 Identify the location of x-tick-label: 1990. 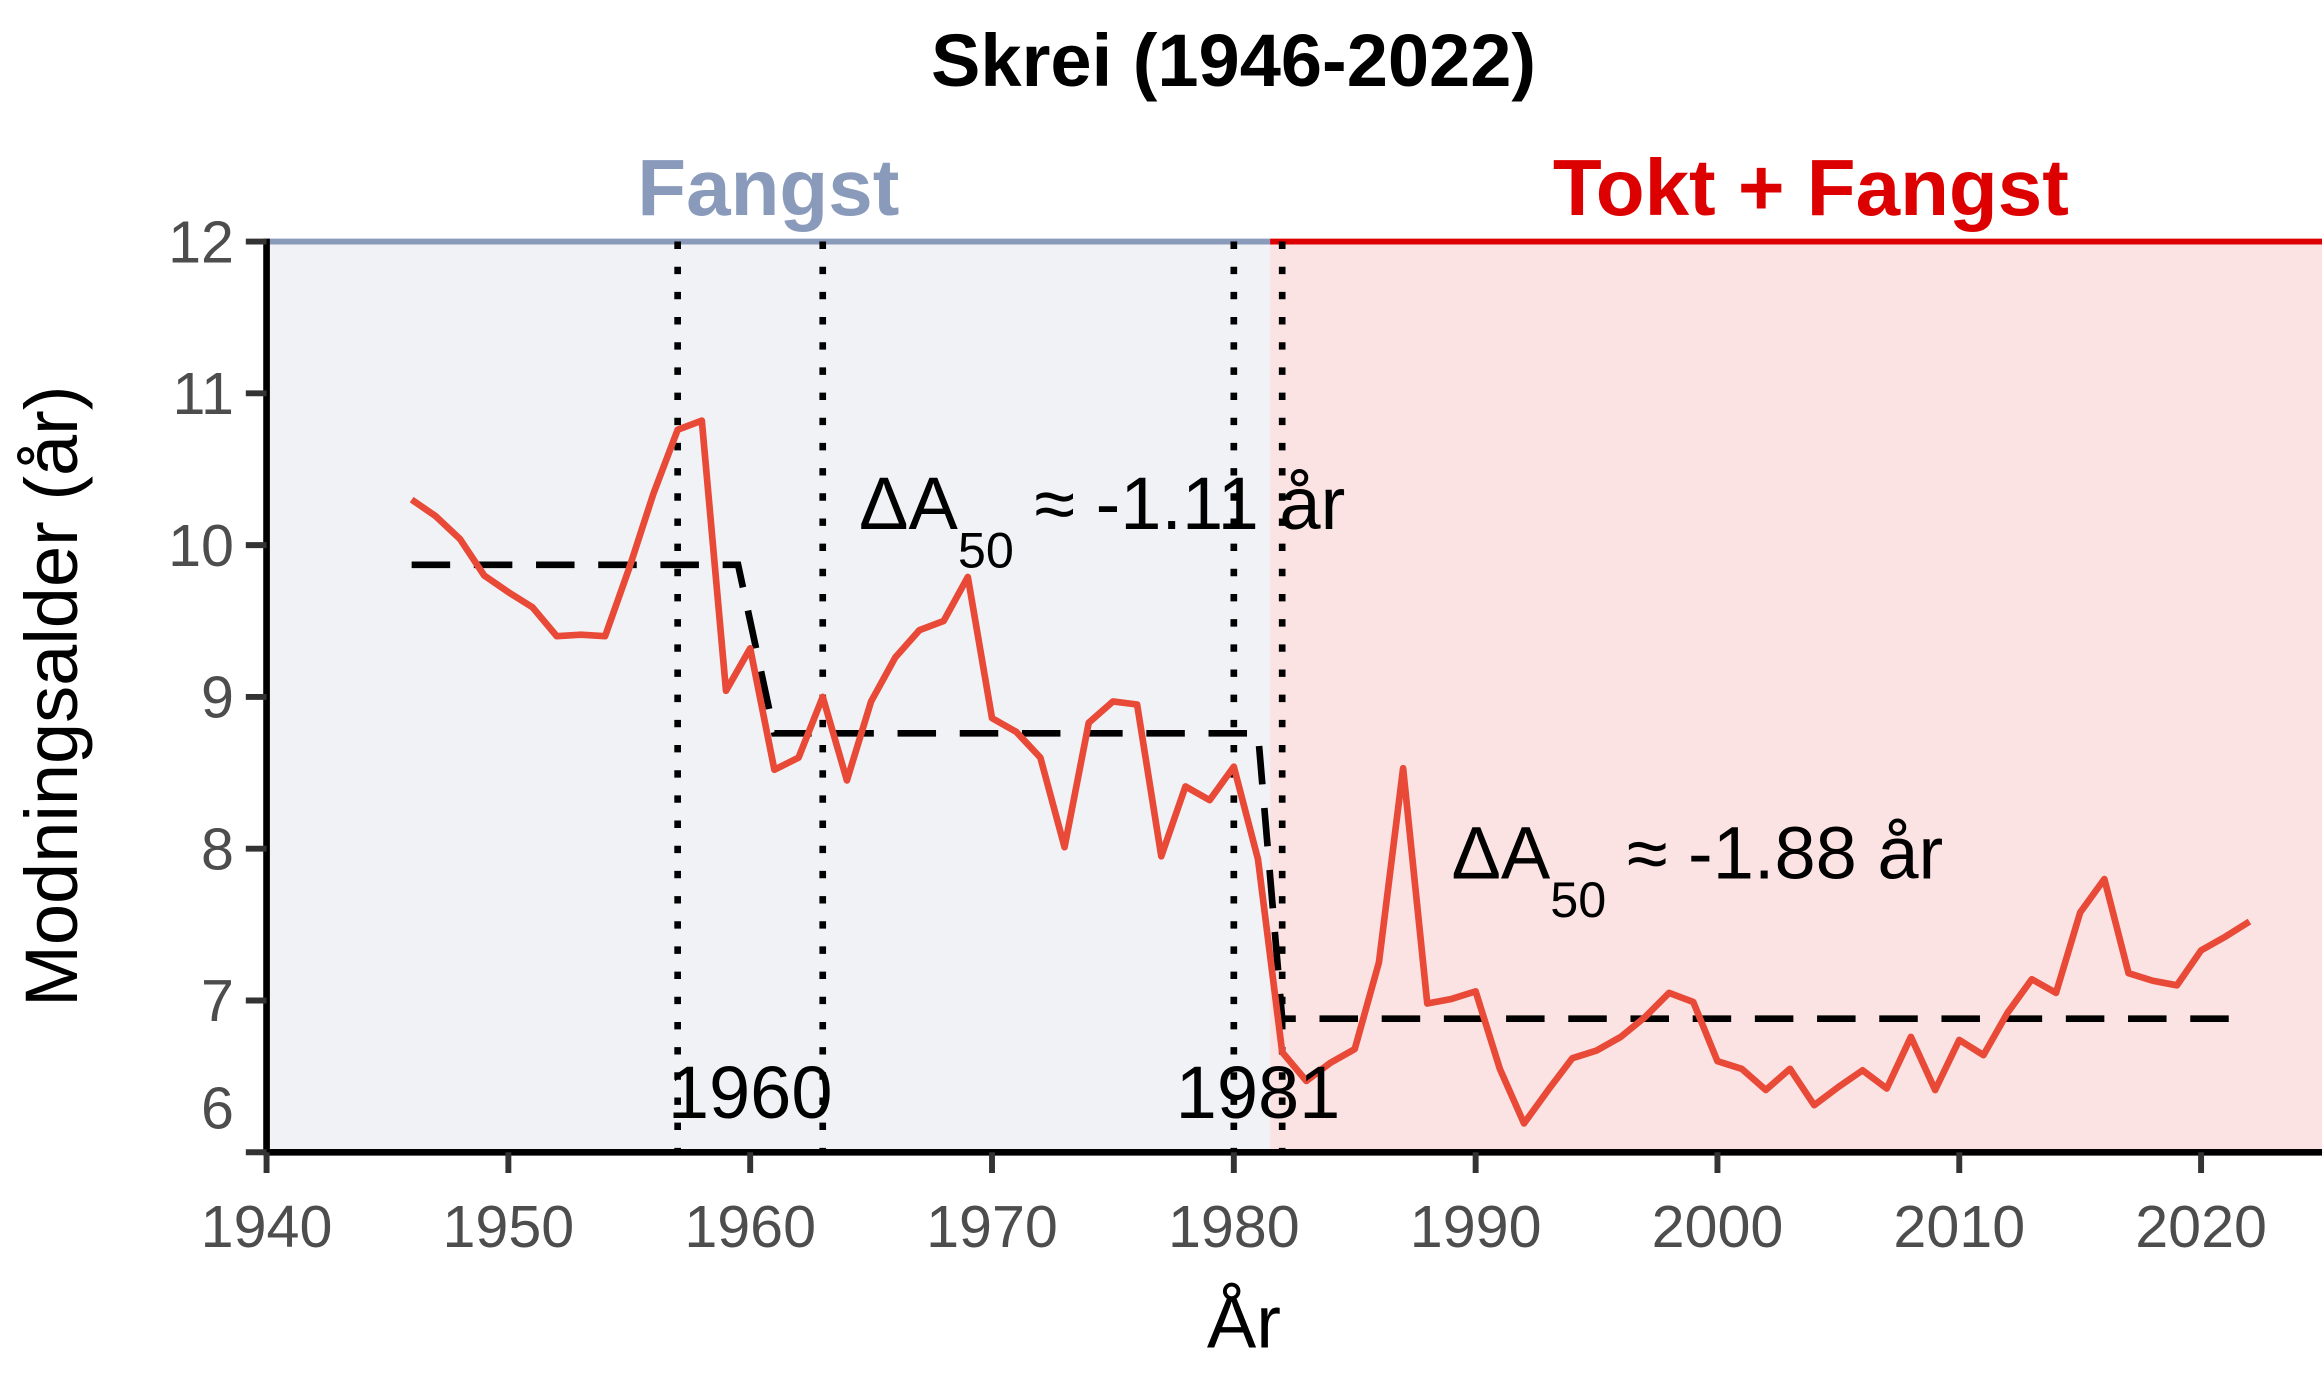
(1476, 1226).